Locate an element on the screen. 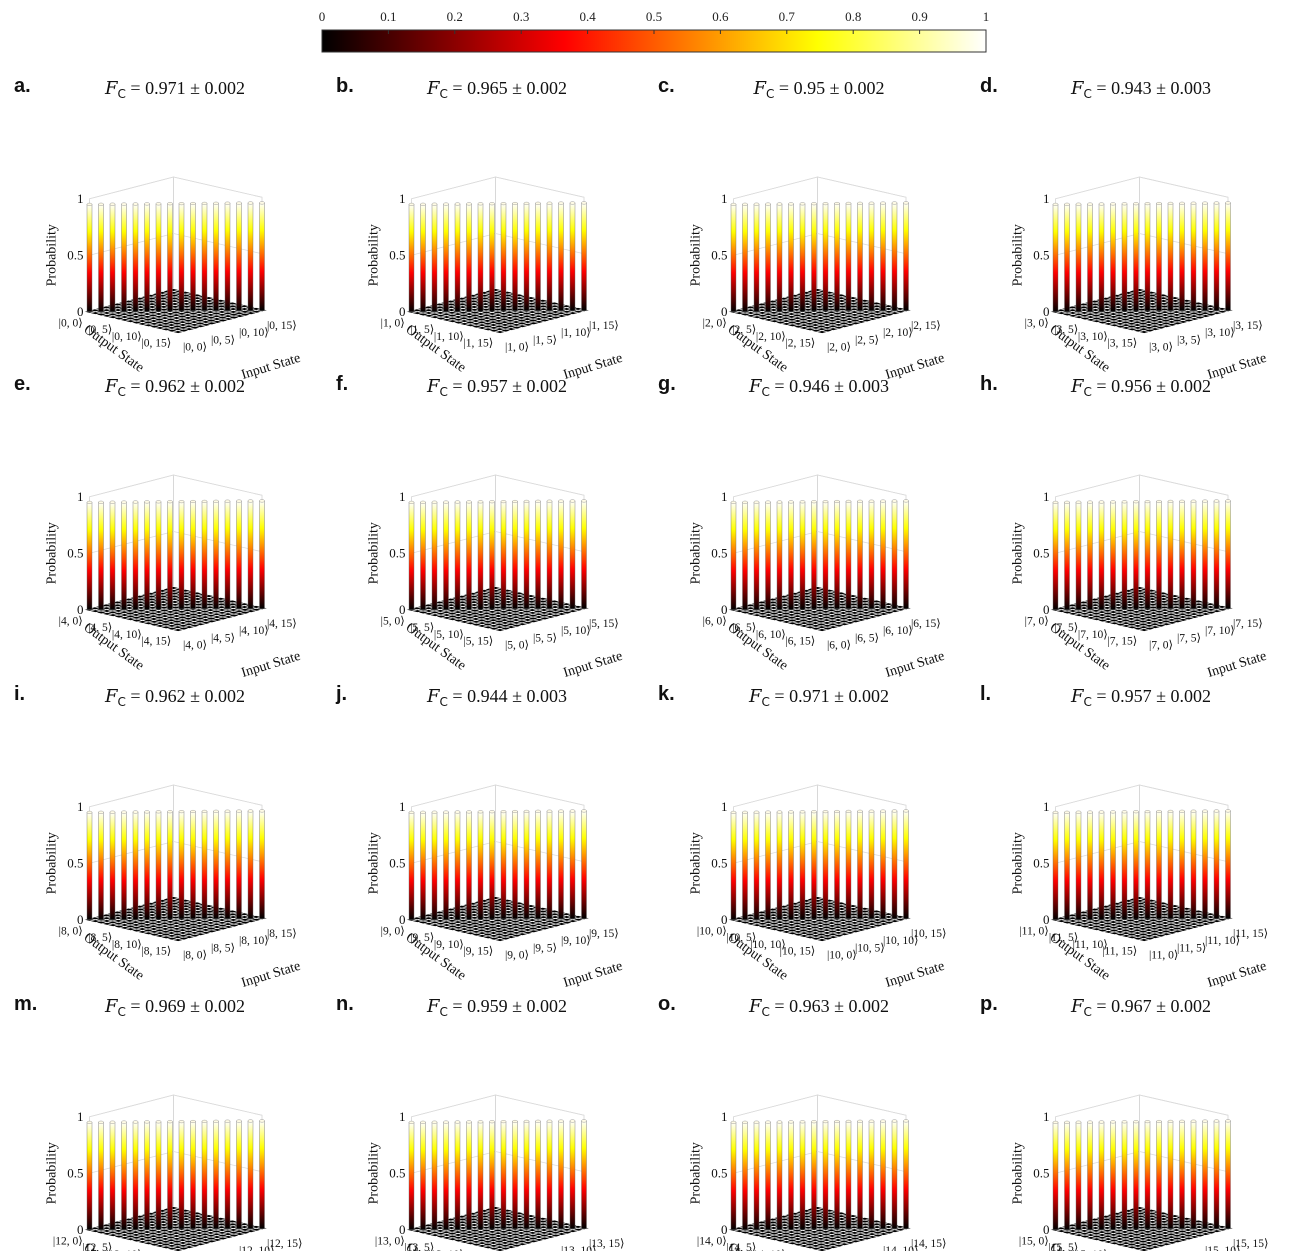 The image size is (1295, 1251). input-tick-label: |0, 0⟩ is located at coordinates (195, 348).